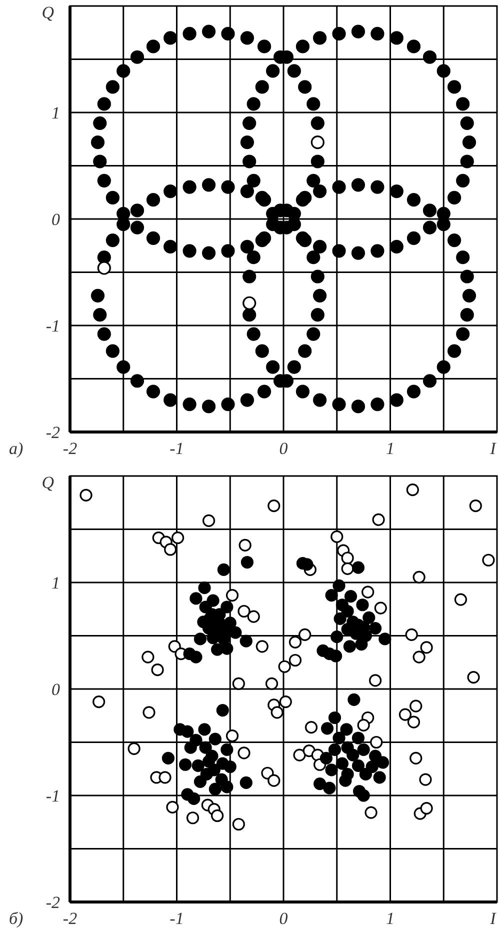 Image resolution: width=499 pixels, height=933 pixels. Describe the element at coordinates (16, 448) in the screenshot. I see `text: а)` at that location.